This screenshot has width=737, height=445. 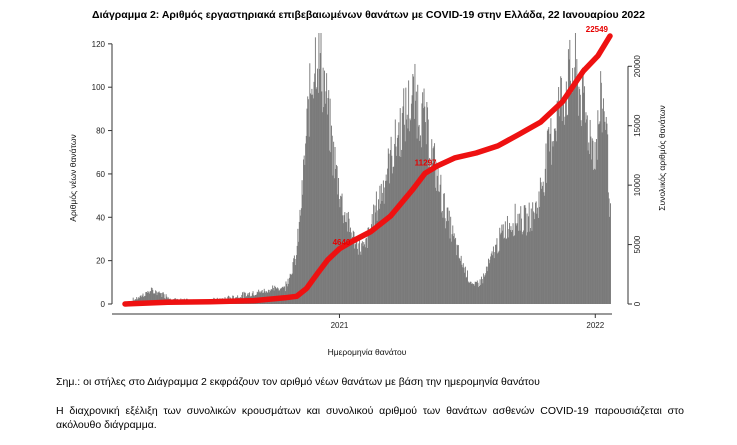 What do you see at coordinates (637, 184) in the screenshot?
I see `y2-tick-label: 10000` at bounding box center [637, 184].